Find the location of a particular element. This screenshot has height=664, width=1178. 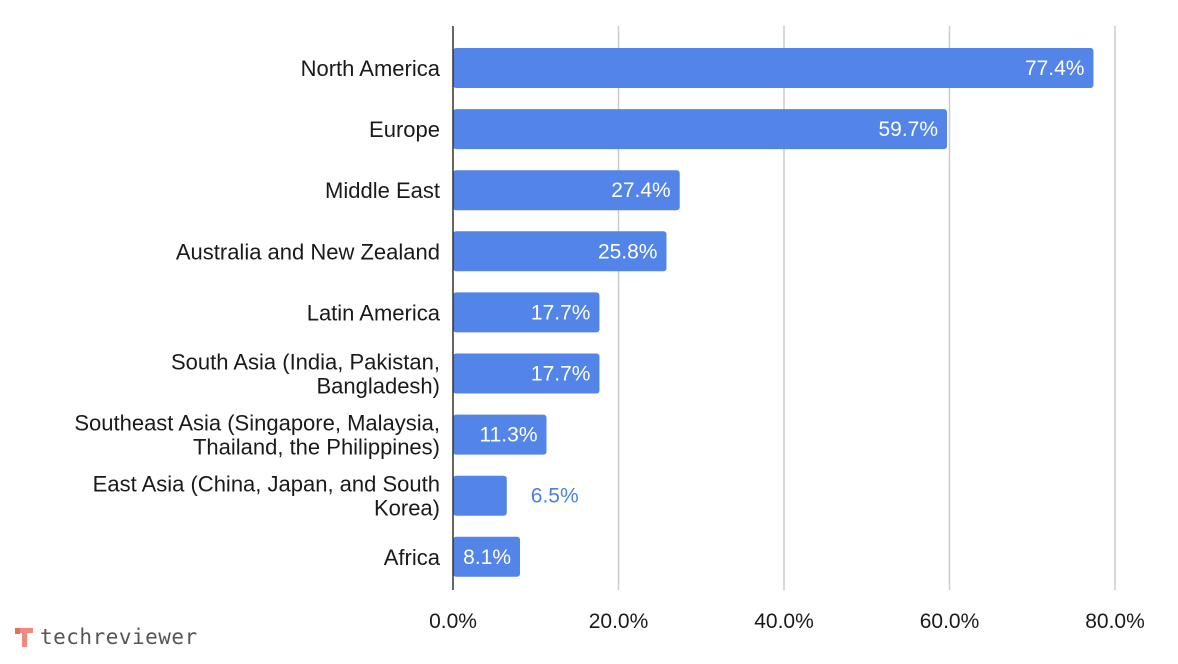

data-label: 6.5% is located at coordinates (555, 496).